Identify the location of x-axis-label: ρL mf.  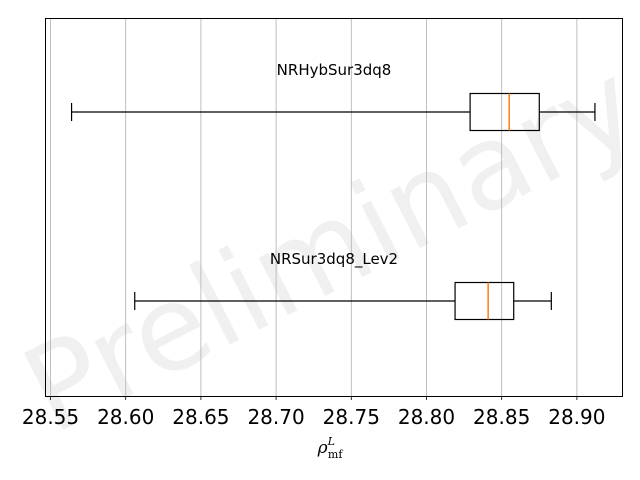
(330, 448).